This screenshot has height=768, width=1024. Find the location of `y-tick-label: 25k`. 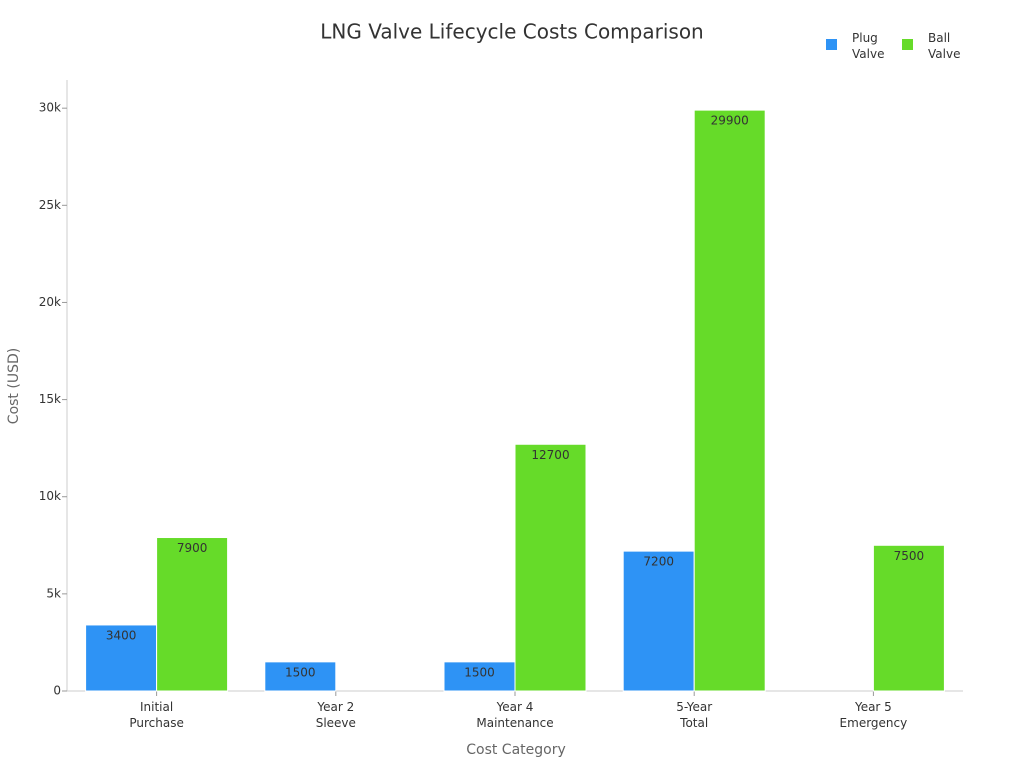

y-tick-label: 25k is located at coordinates (50, 205).